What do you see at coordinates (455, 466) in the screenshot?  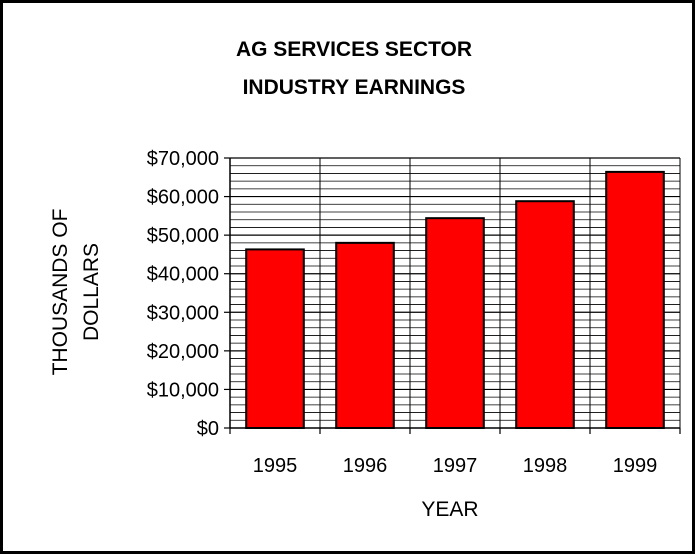 I see `x-tick-label: 1997` at bounding box center [455, 466].